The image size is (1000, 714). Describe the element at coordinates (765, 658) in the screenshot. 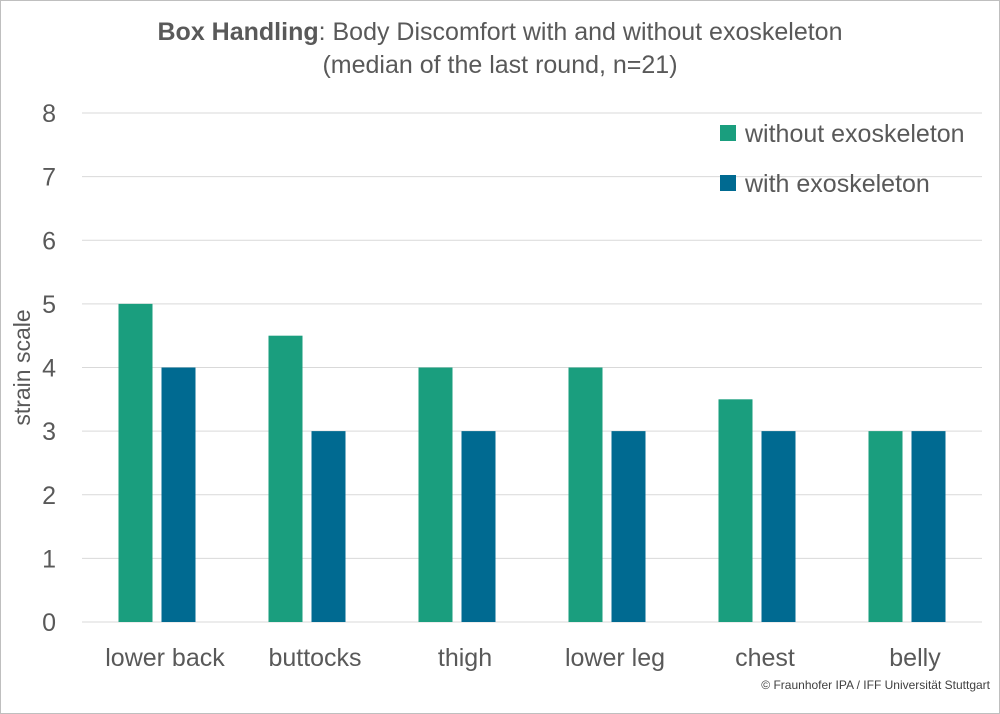

I see `x-tick-label: chest` at that location.